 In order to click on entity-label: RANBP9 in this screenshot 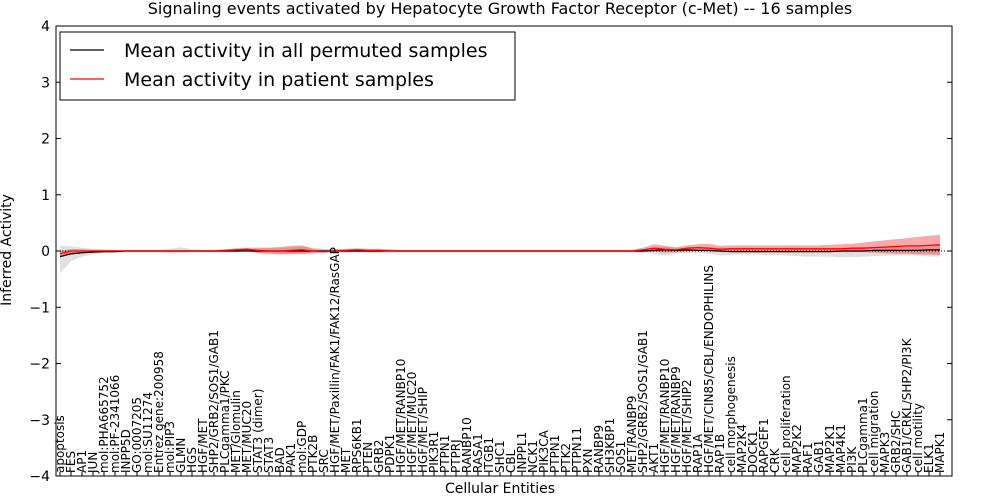, I will do `click(599, 449)`.